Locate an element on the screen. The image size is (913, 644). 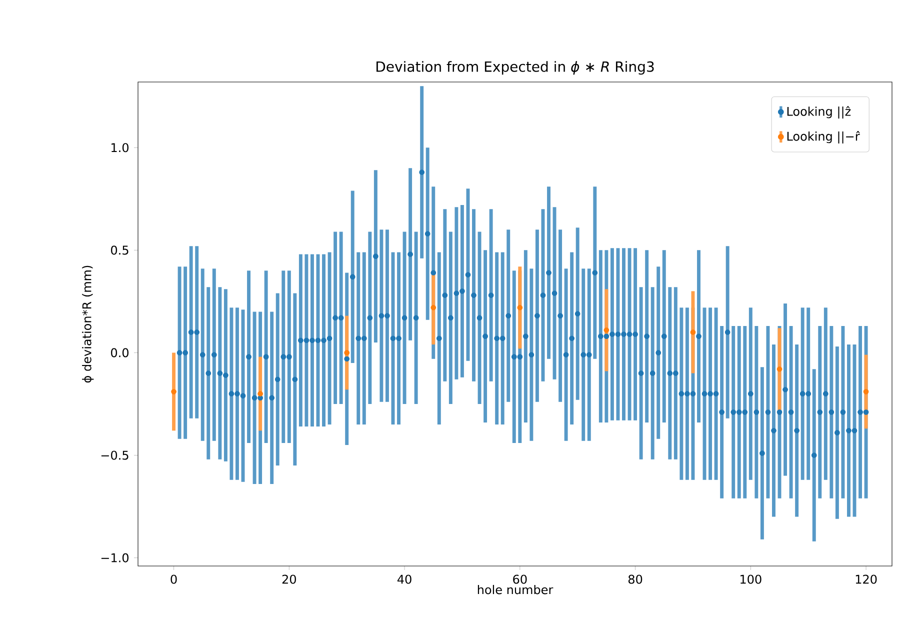
y-axis-title: ϕ deviation*R (mm) is located at coordinates (88, 324).